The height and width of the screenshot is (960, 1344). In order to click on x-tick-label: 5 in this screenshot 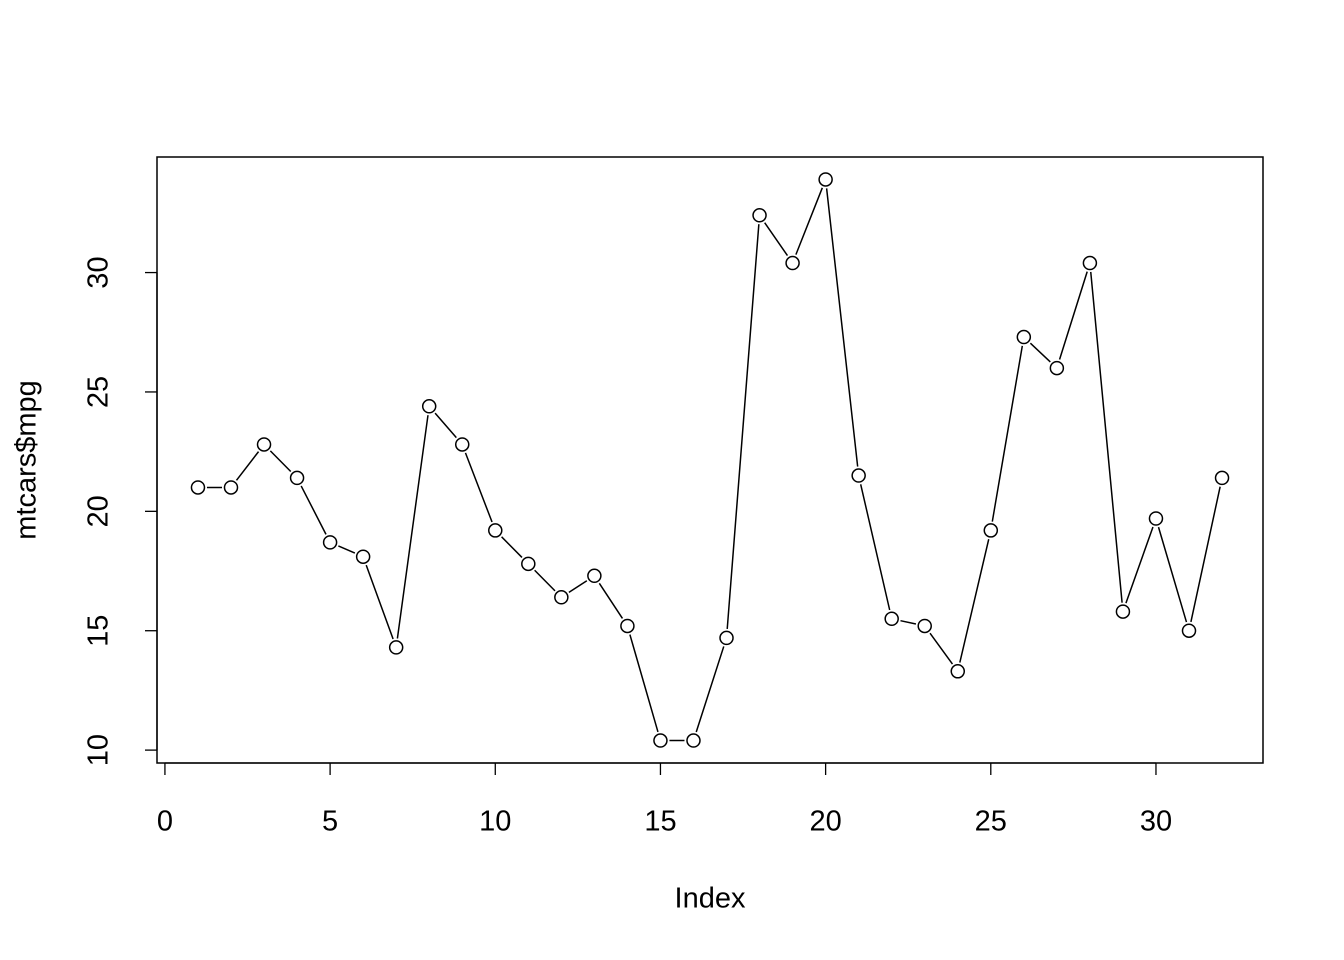, I will do `click(330, 822)`.